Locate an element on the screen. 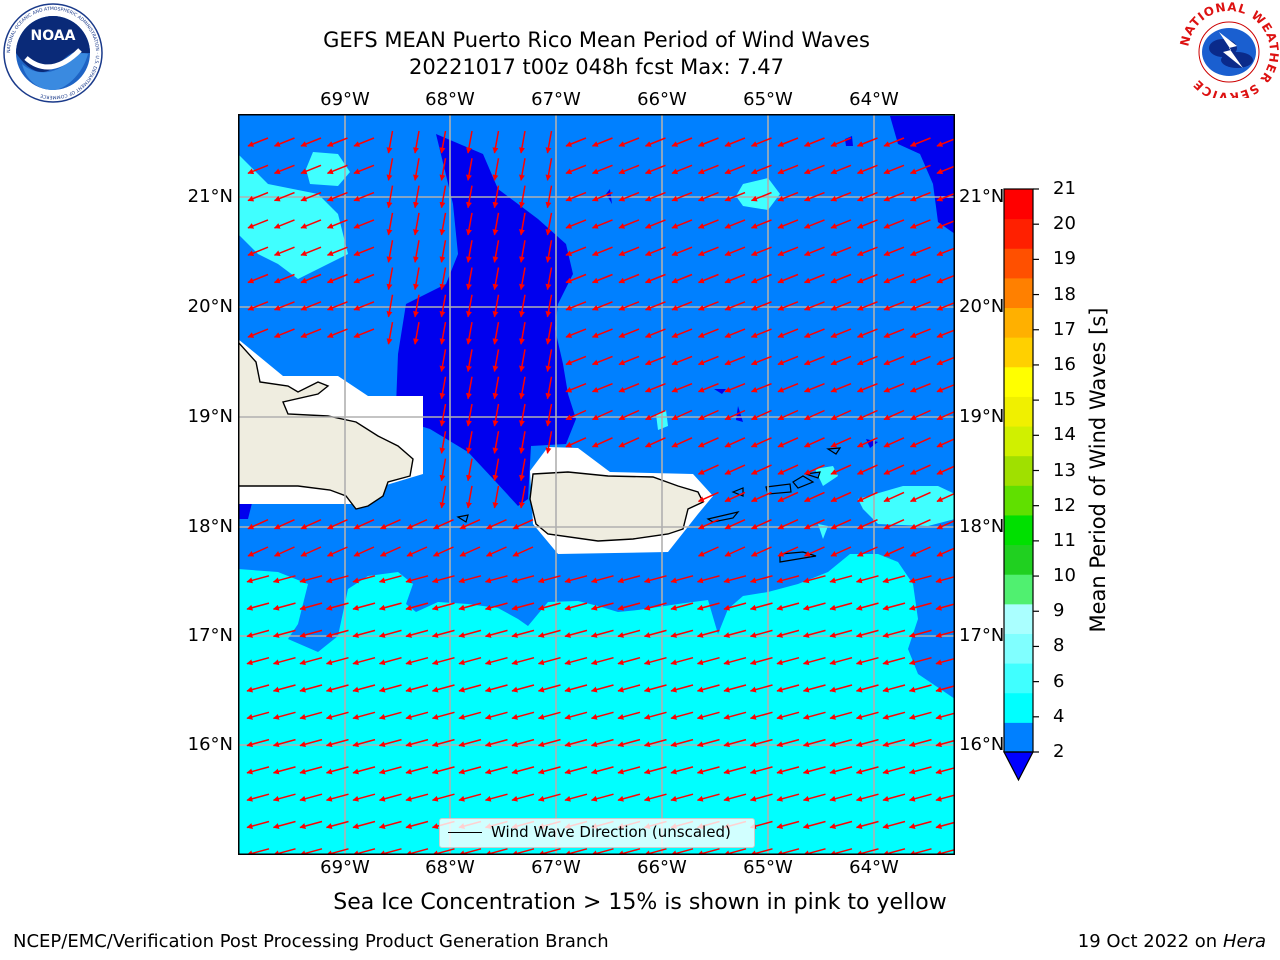  lon-label-bottom-64w: 64°W is located at coordinates (874, 867).